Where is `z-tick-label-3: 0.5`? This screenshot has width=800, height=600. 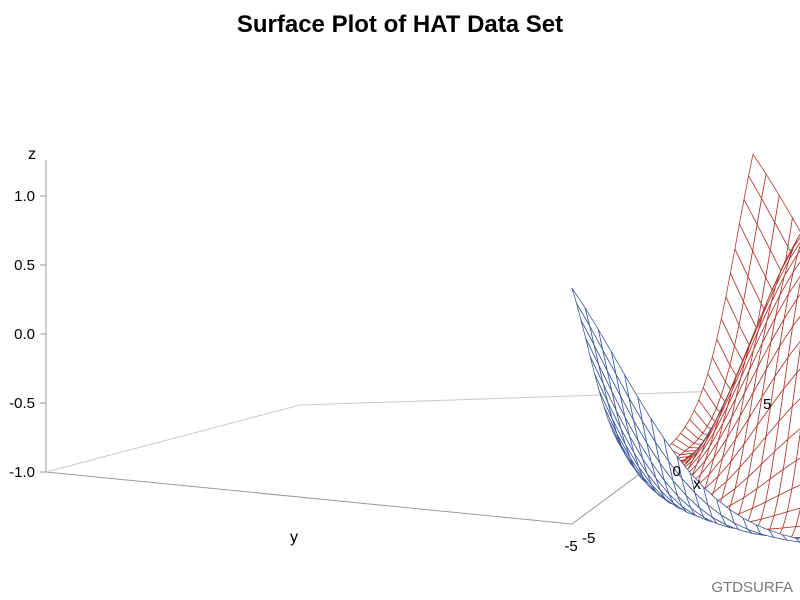 z-tick-label-3: 0.5 is located at coordinates (24, 265).